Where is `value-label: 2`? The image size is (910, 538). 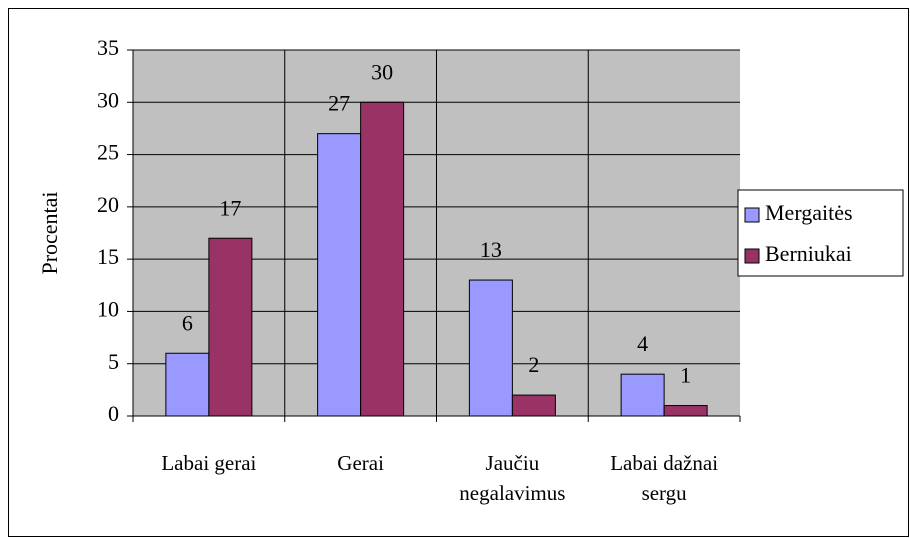
value-label: 2 is located at coordinates (533, 364).